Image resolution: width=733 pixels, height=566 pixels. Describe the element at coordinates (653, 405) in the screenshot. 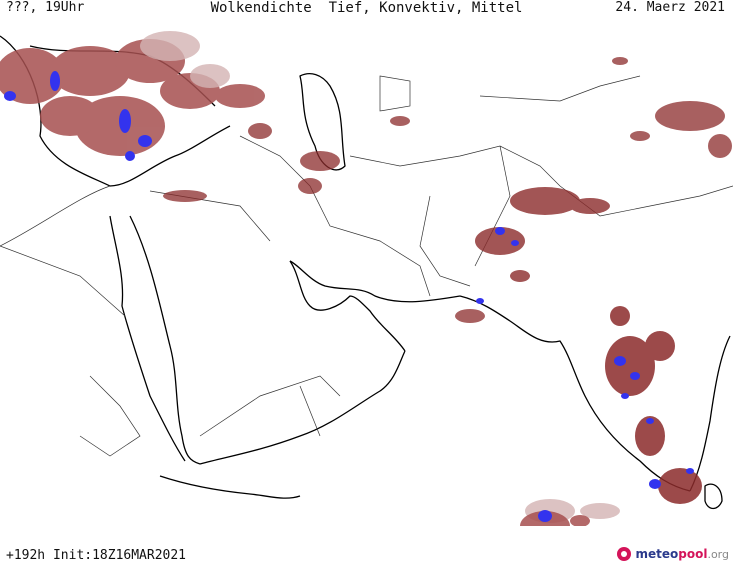

I see `cloud-patch-india` at that location.